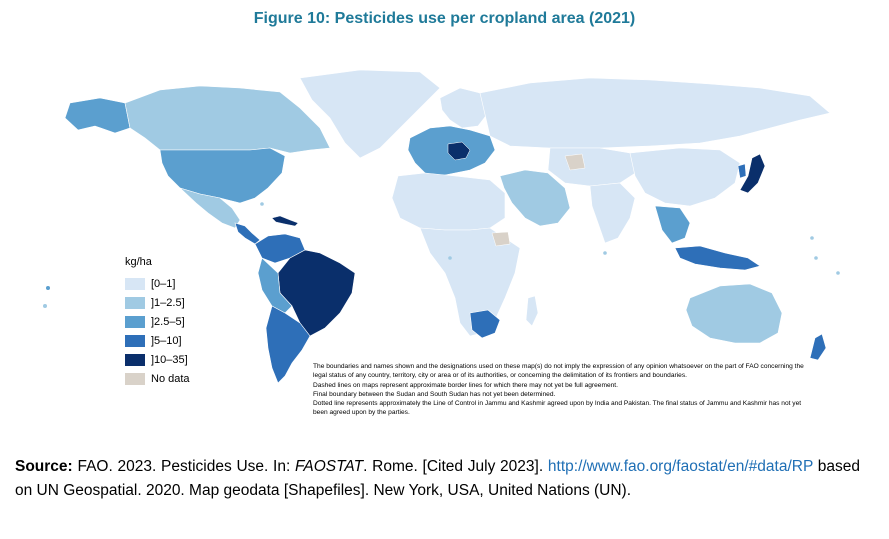  What do you see at coordinates (184, 466) in the screenshot?
I see `source-text: FAO. 2023. Pesticides Use. In:` at bounding box center [184, 466].